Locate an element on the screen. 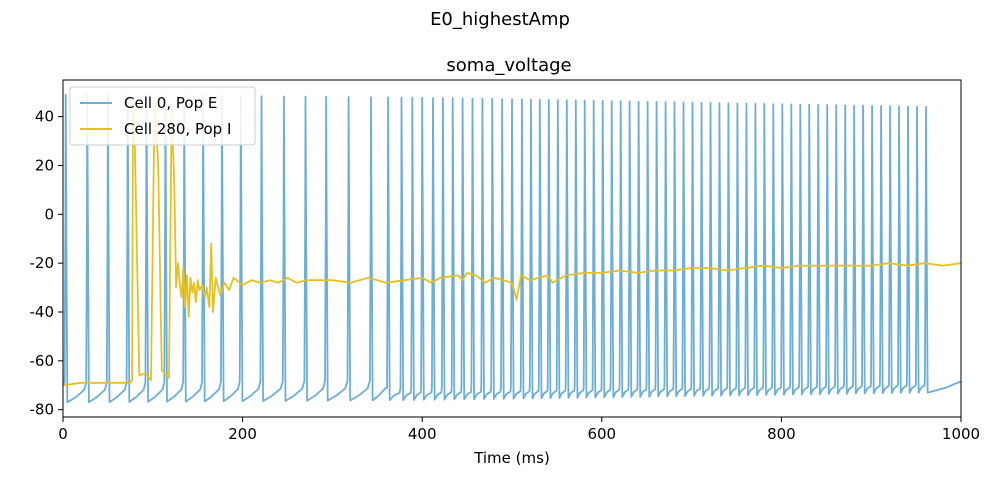 This screenshot has width=1000, height=500. x-axis-label: Time (ms) is located at coordinates (511, 458).